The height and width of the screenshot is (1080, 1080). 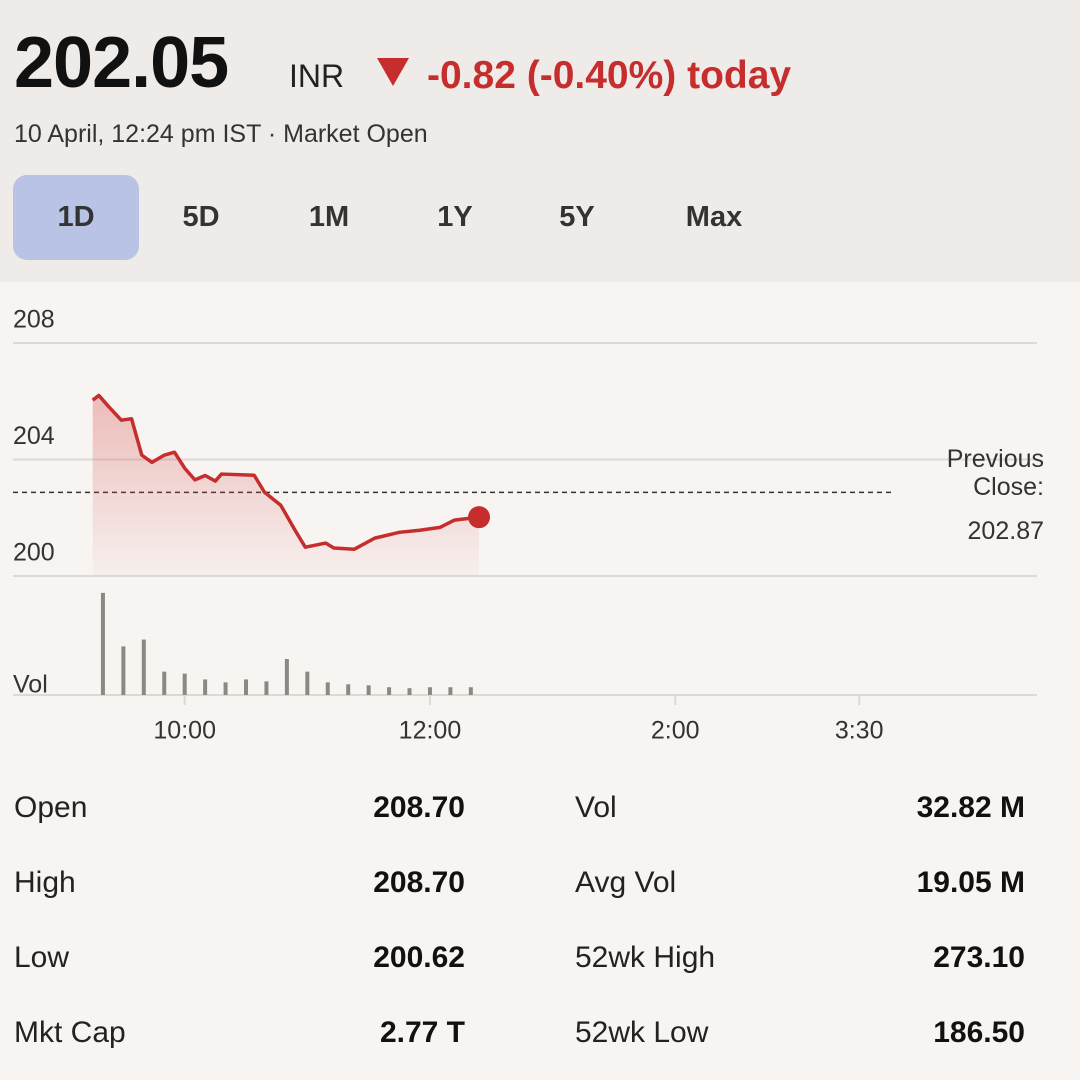 I want to click on stat-label: 52wk Low, so click(x=642, y=1032).